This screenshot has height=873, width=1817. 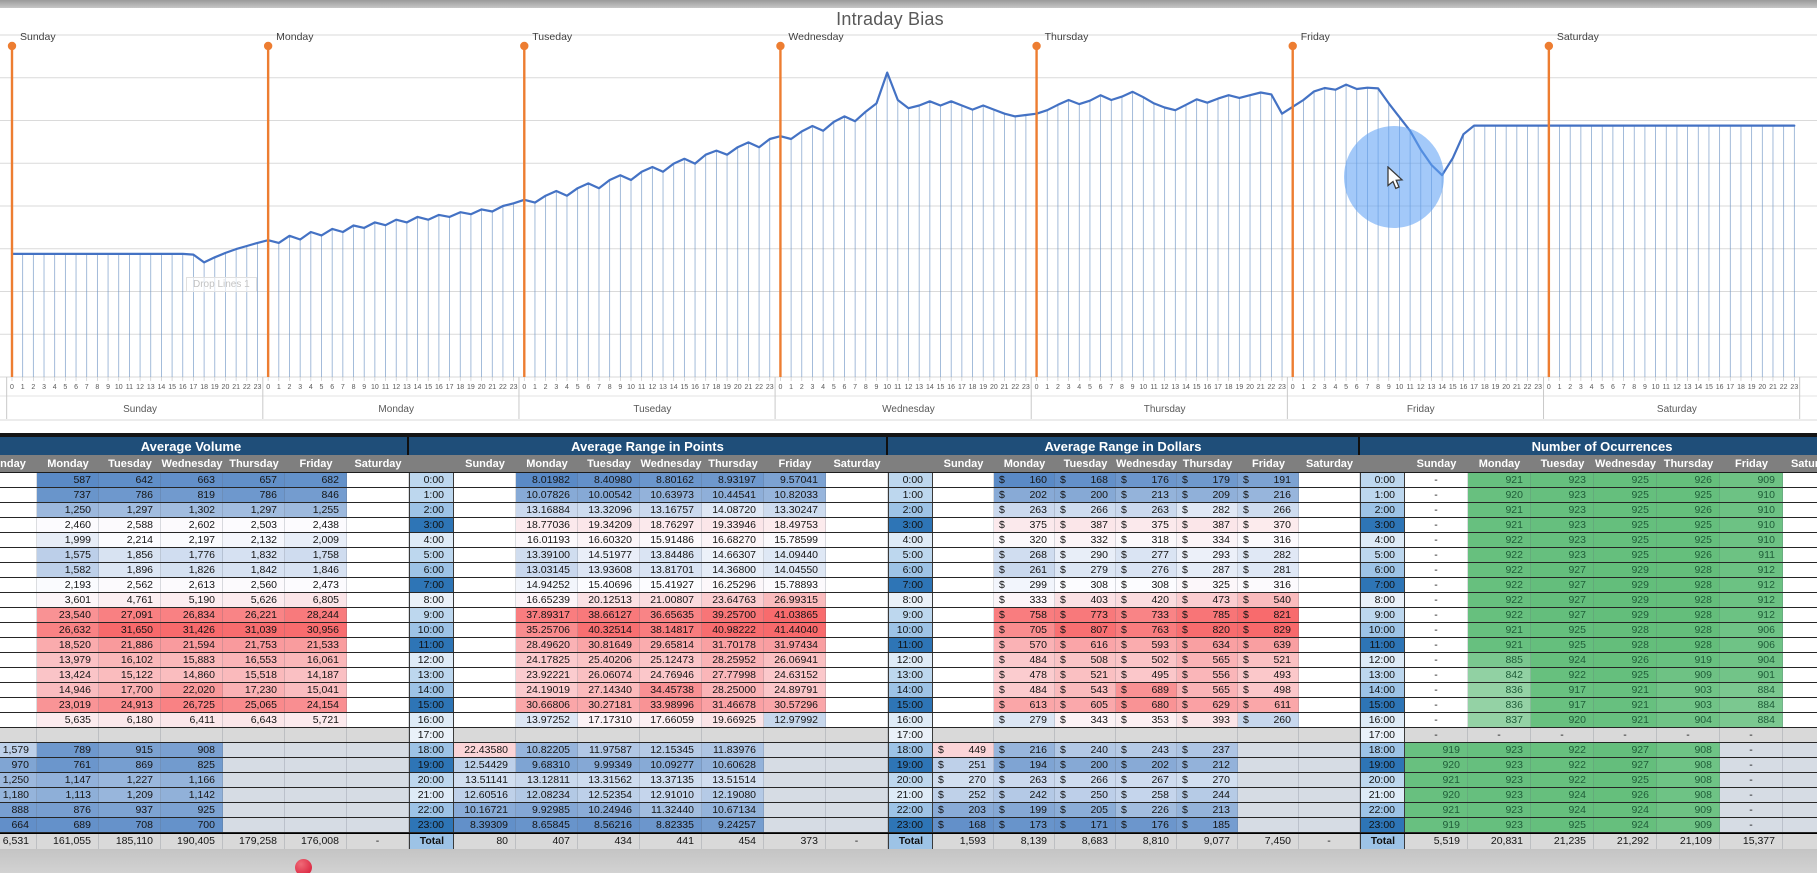 I want to click on table-cell: 921, so click(x=1499, y=480).